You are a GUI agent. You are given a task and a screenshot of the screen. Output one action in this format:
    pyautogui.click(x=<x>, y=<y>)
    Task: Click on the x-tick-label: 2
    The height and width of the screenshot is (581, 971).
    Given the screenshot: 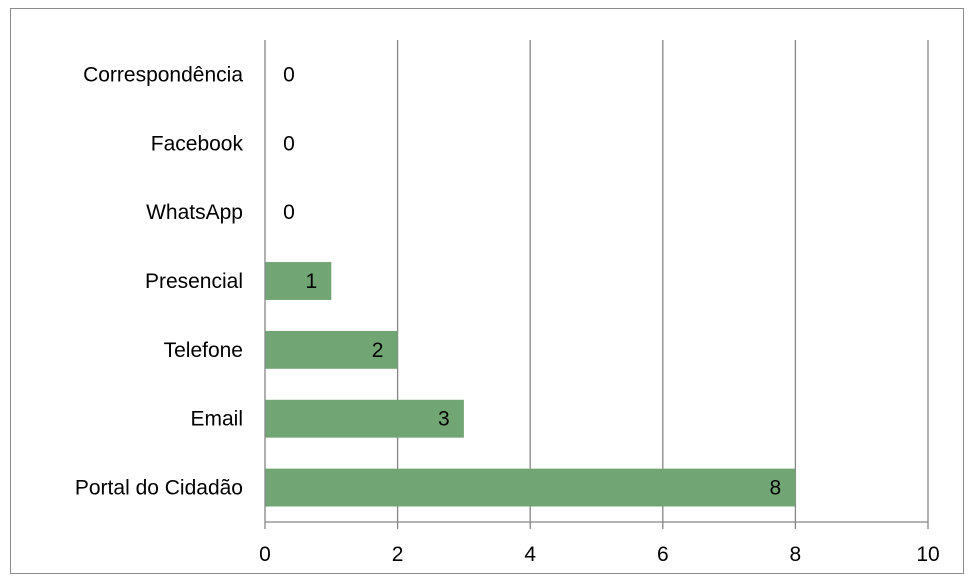 What is the action you would take?
    pyautogui.click(x=398, y=554)
    